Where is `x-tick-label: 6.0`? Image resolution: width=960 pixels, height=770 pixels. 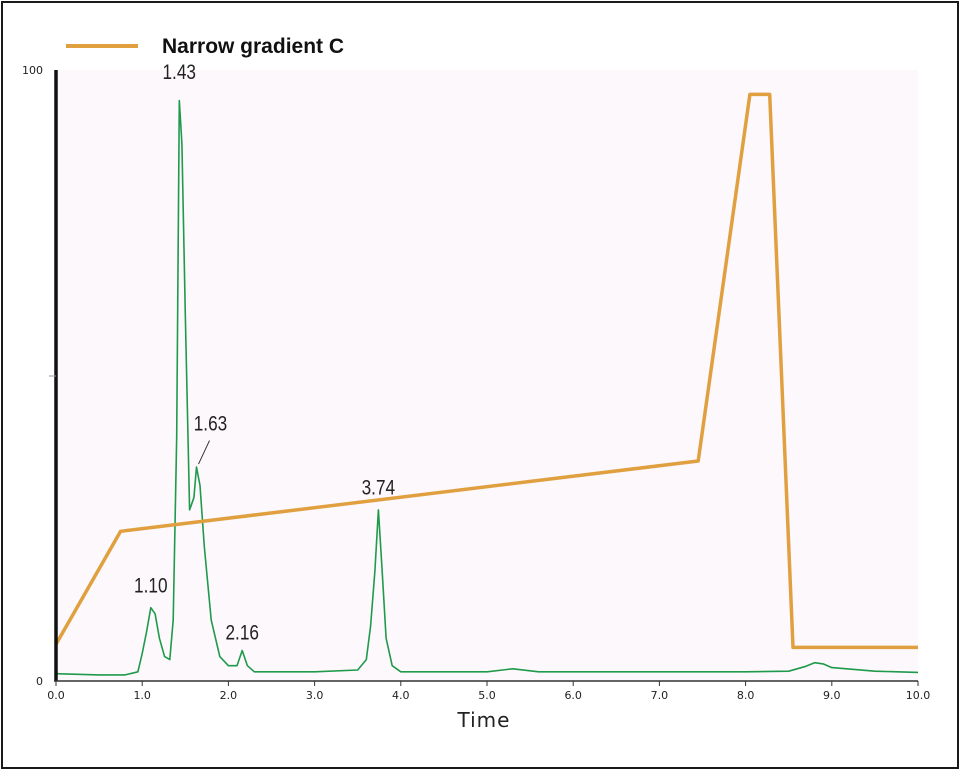 x-tick-label: 6.0 is located at coordinates (573, 695).